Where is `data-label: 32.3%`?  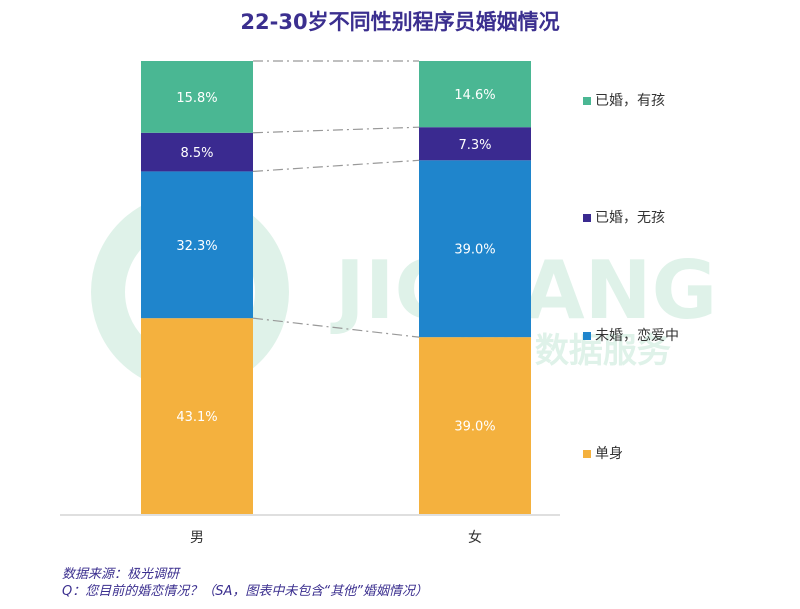
data-label: 32.3% is located at coordinates (196, 246).